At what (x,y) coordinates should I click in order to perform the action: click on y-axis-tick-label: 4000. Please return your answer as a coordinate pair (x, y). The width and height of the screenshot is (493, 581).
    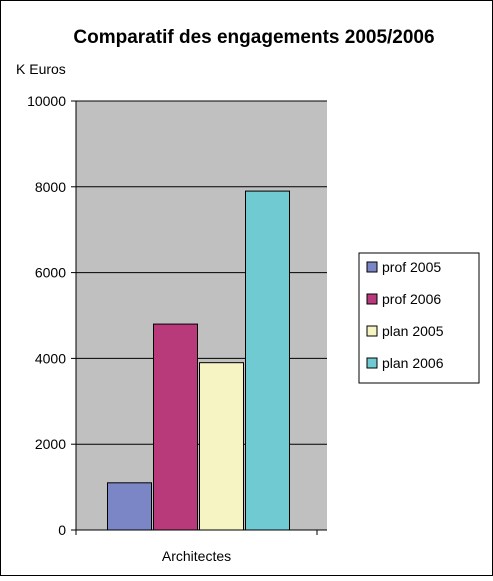
    Looking at the image, I should click on (50, 358).